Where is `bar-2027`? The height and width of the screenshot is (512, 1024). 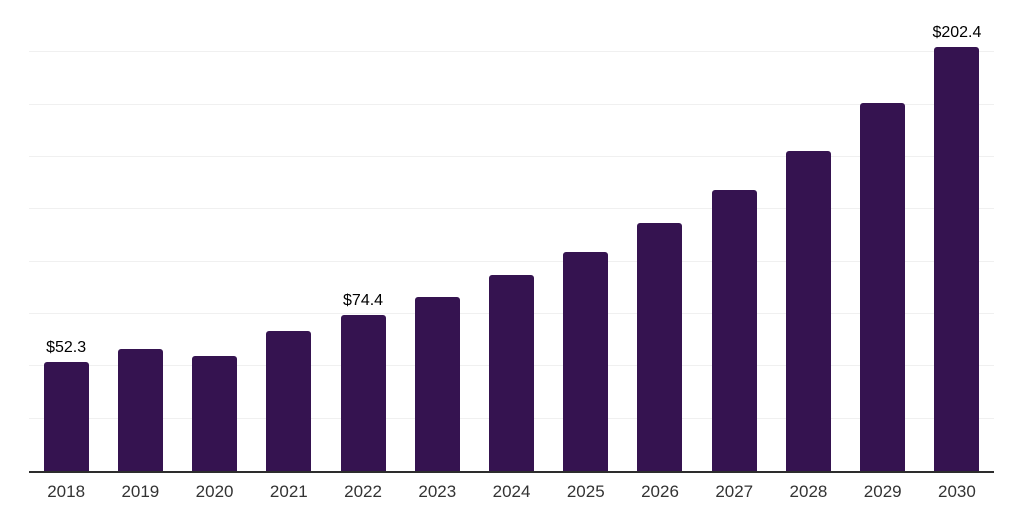 bar-2027 is located at coordinates (734, 330).